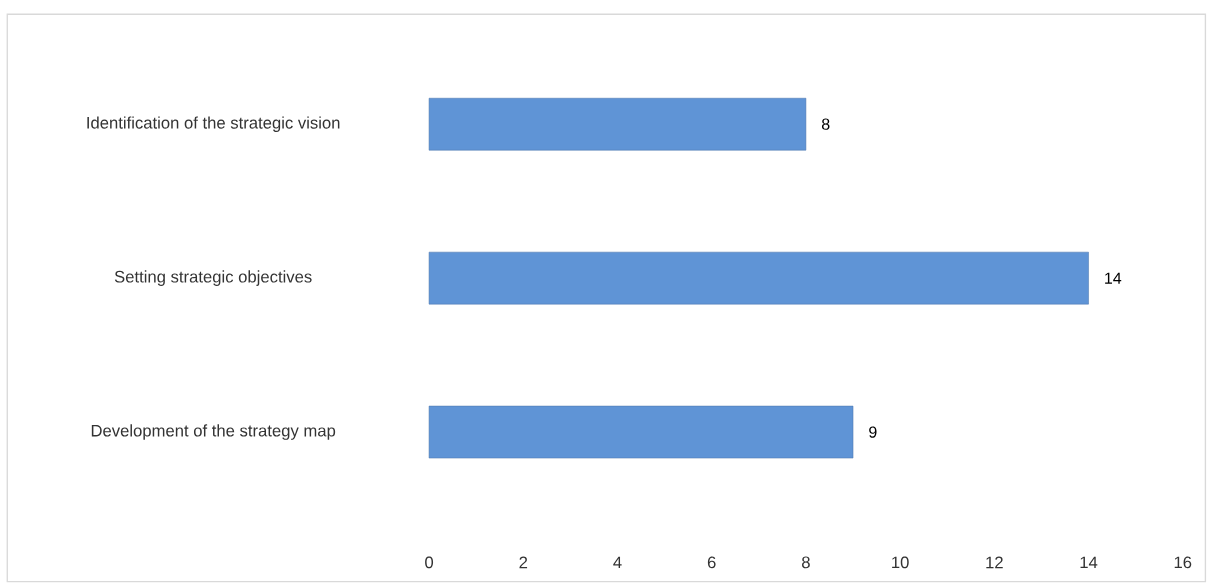  Describe the element at coordinates (429, 562) in the screenshot. I see `x-tick-label: 0` at that location.